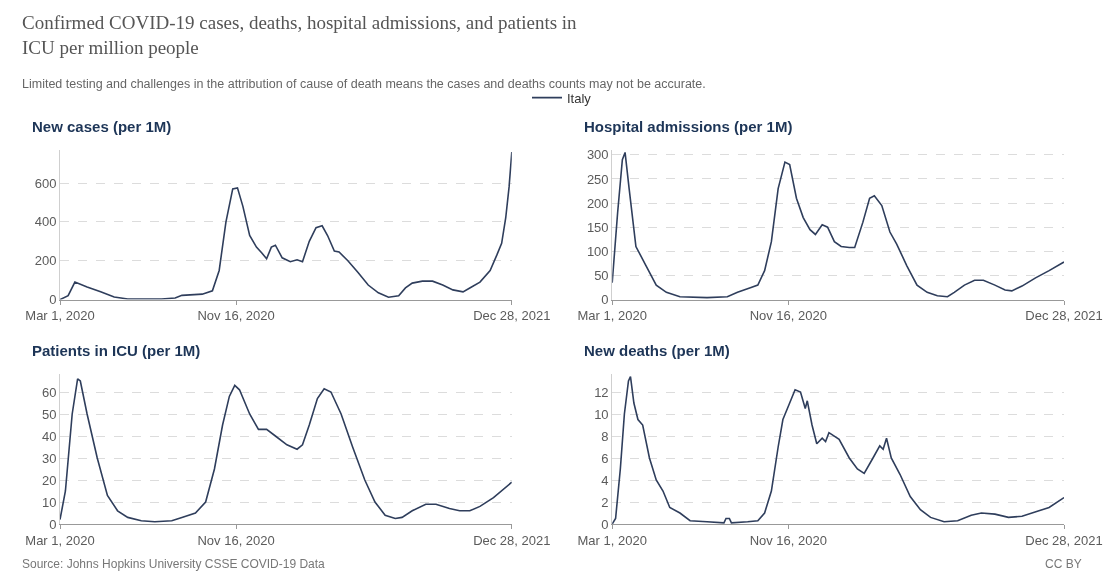 The width and height of the screenshot is (1115, 579). I want to click on text: Limited testing and challenges in the attribution of cause of death means the cases and deaths counts may not be accurate., so click(364, 84).